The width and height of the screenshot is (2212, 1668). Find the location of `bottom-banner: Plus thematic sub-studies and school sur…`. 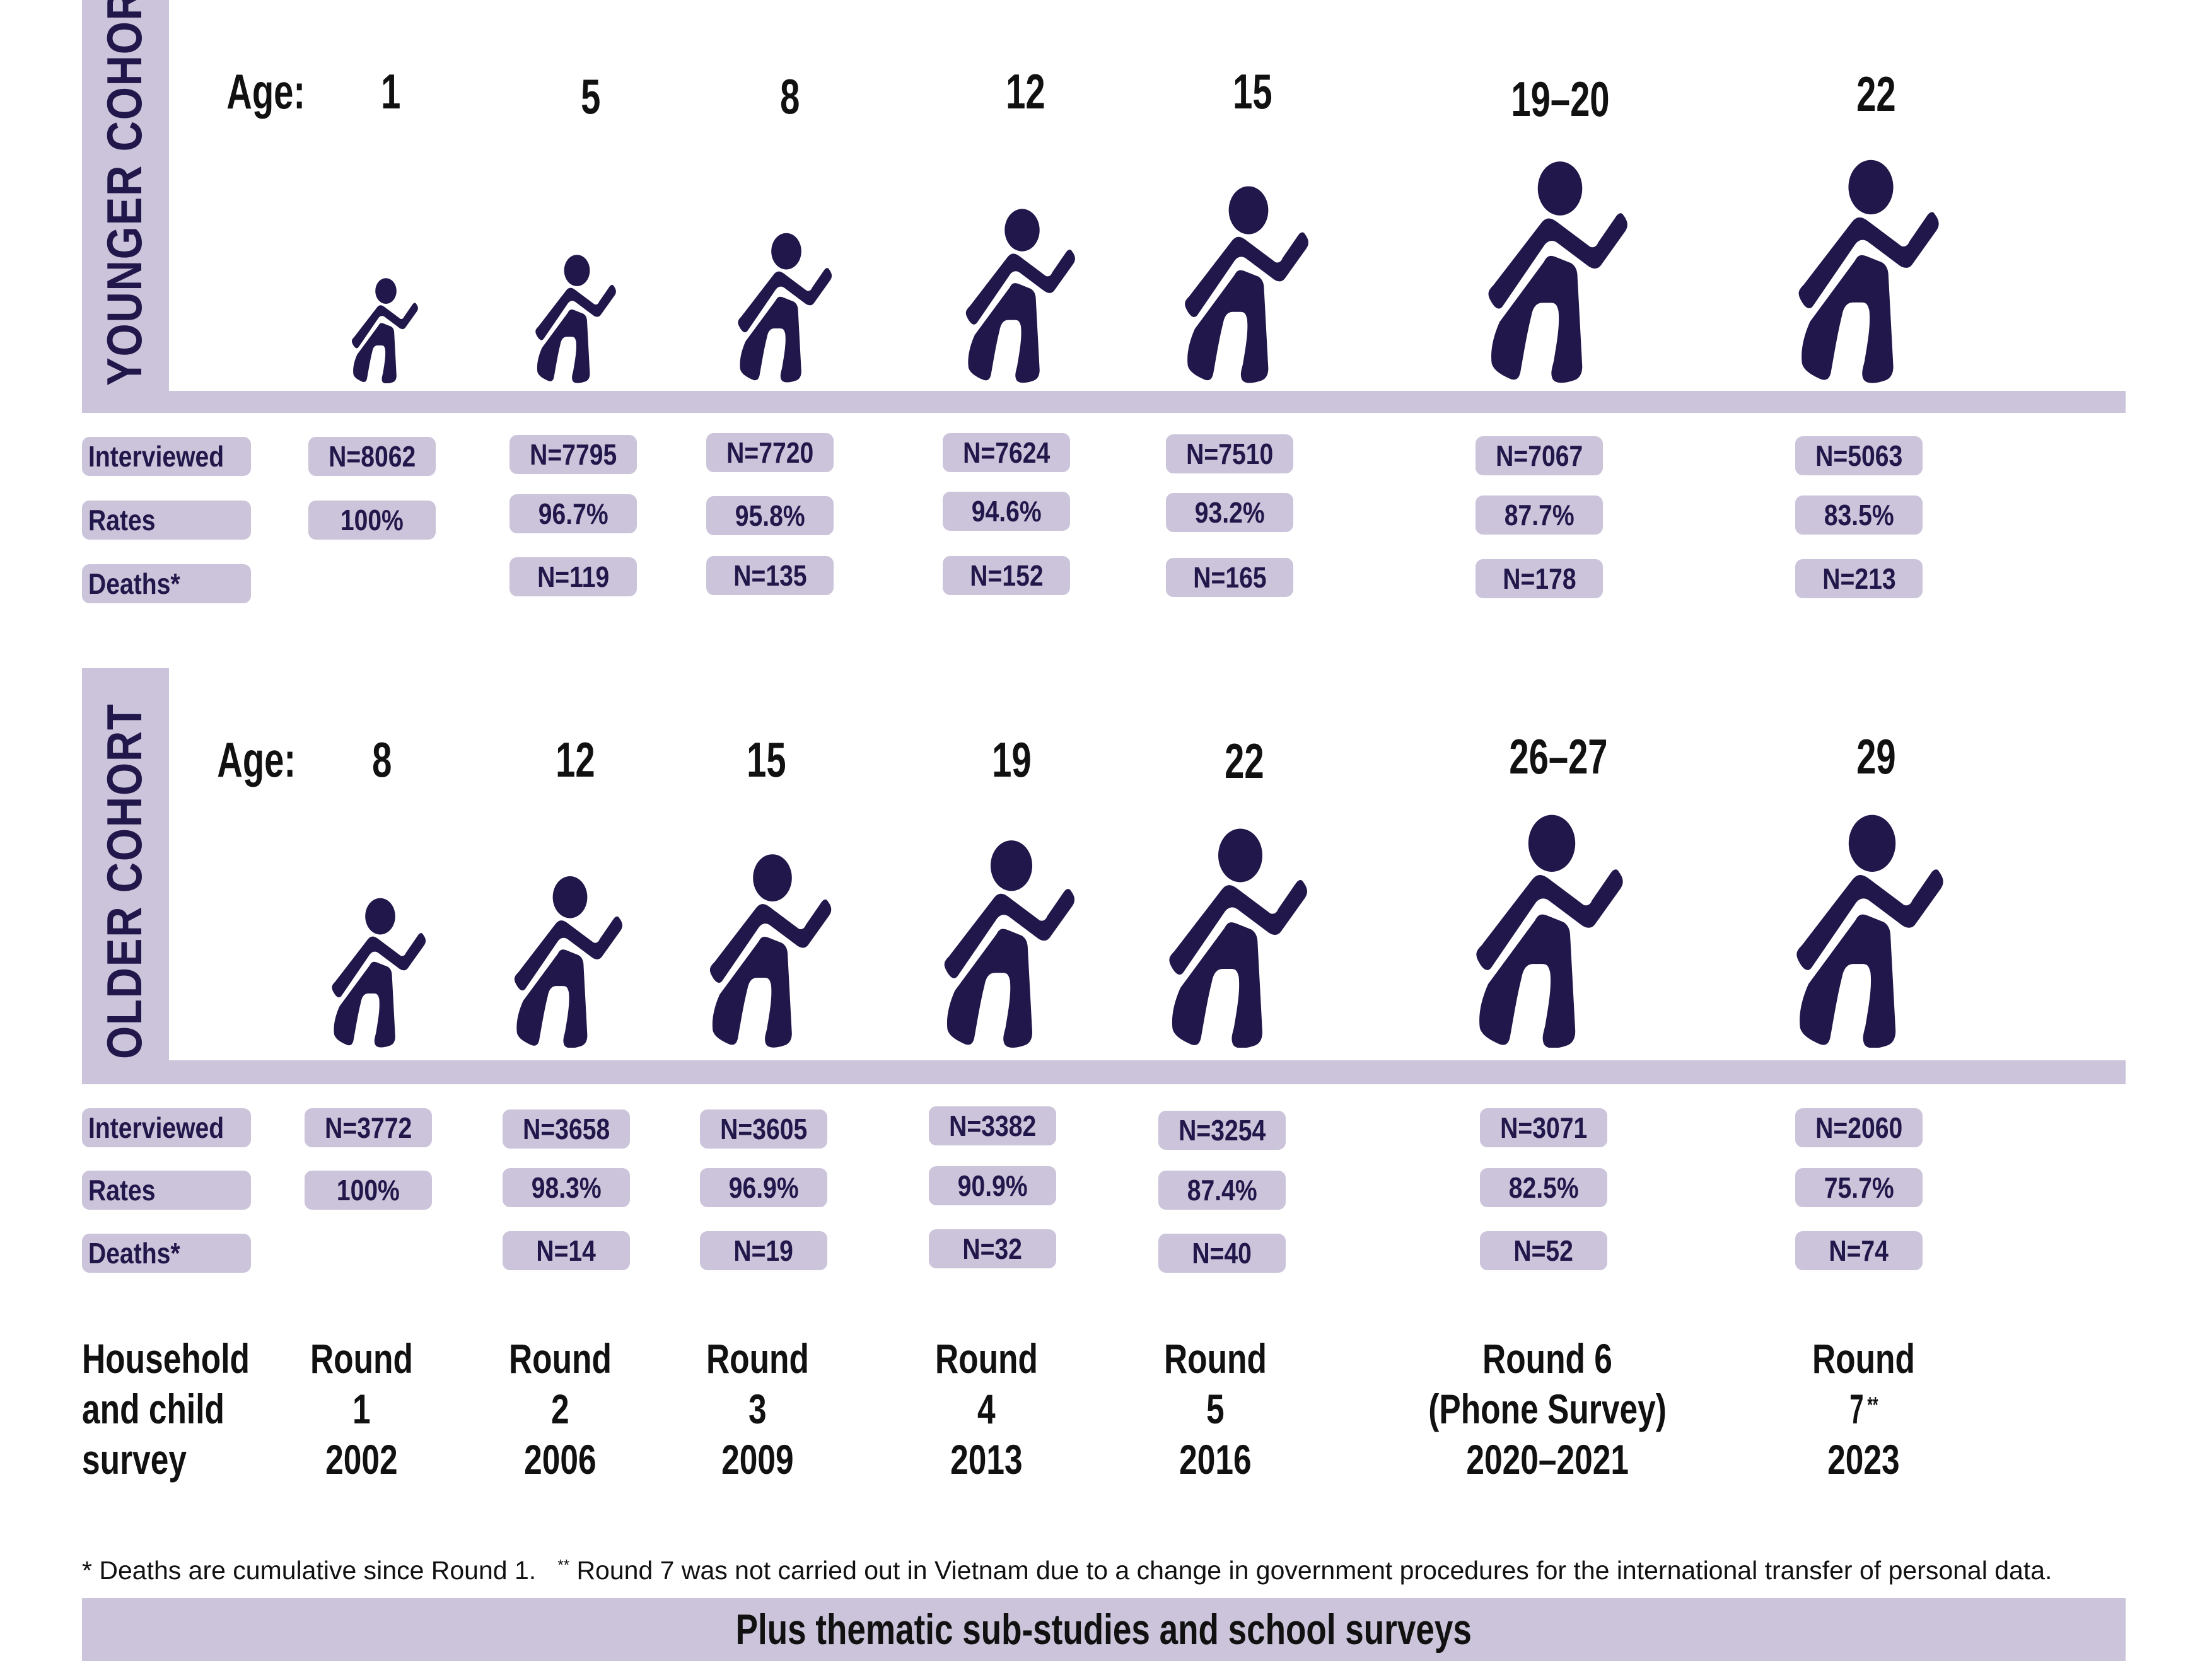

bottom-banner: Plus thematic sub-studies and school sur… is located at coordinates (1104, 1629).